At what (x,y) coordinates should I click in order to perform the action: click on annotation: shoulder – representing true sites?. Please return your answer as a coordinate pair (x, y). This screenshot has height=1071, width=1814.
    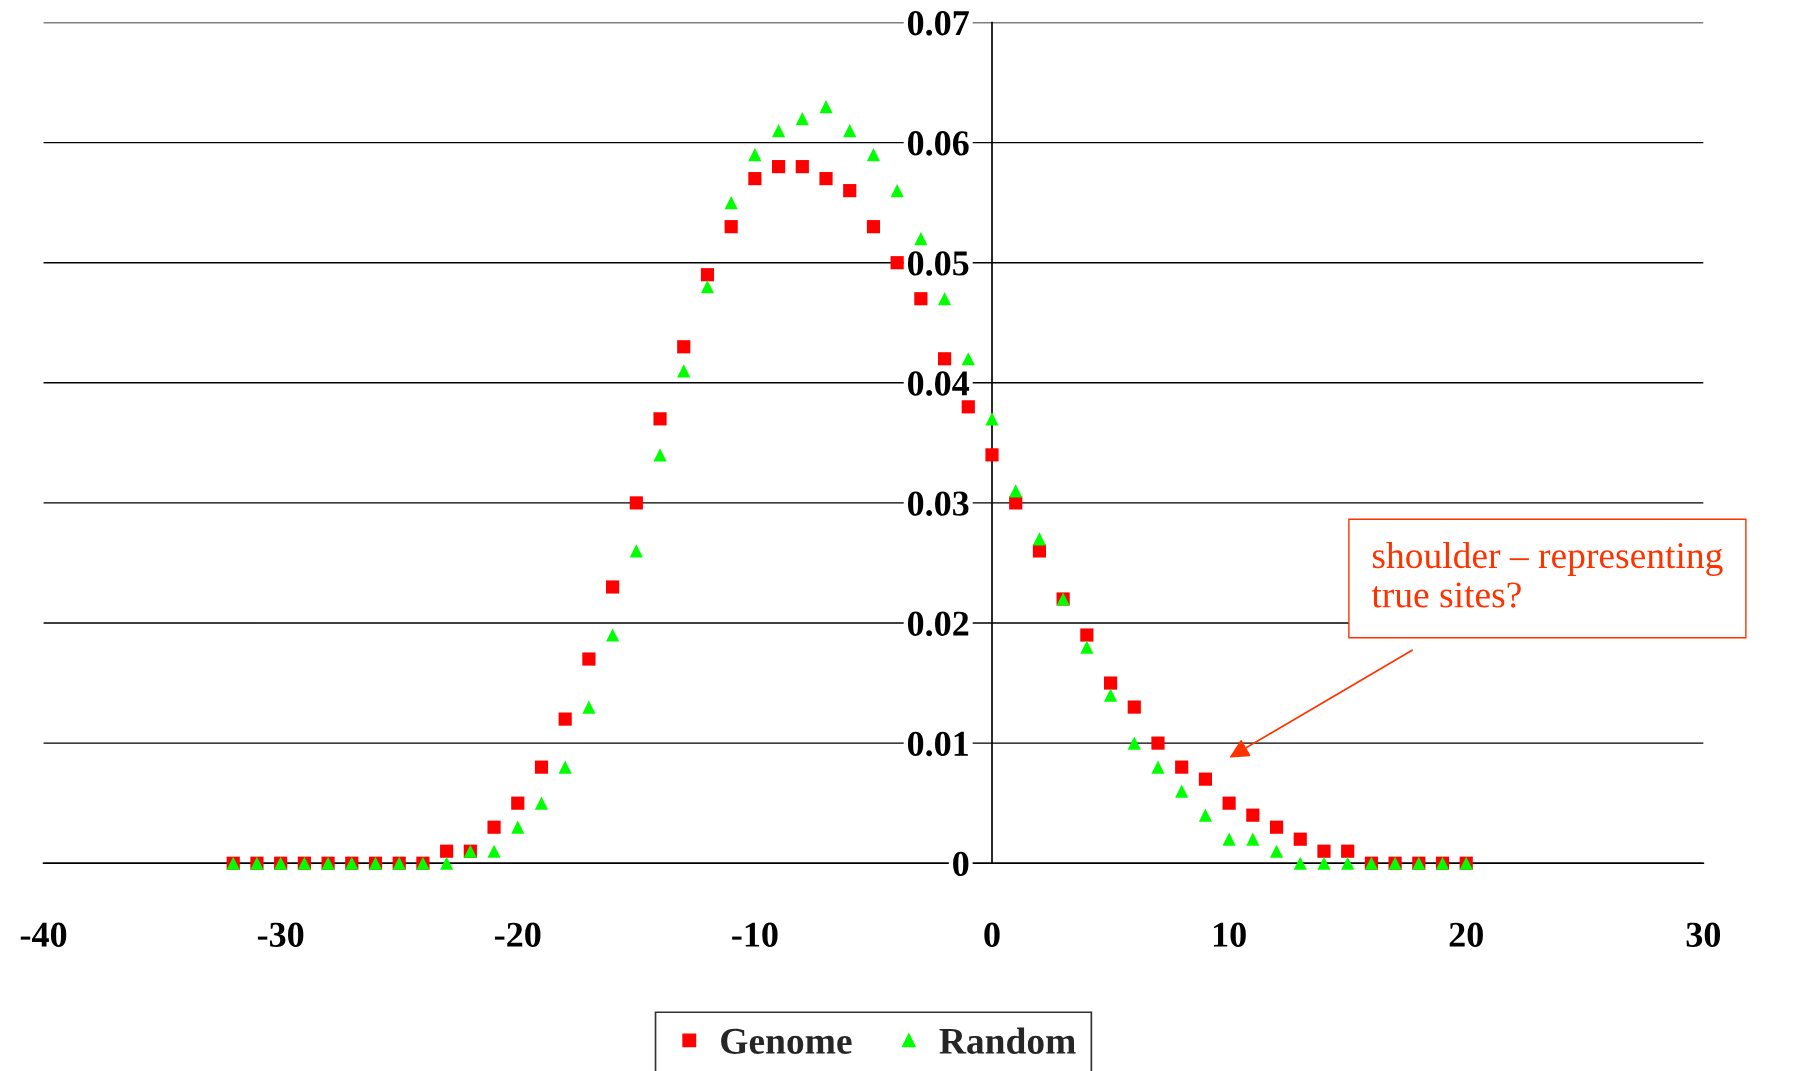
    Looking at the image, I should click on (1547, 574).